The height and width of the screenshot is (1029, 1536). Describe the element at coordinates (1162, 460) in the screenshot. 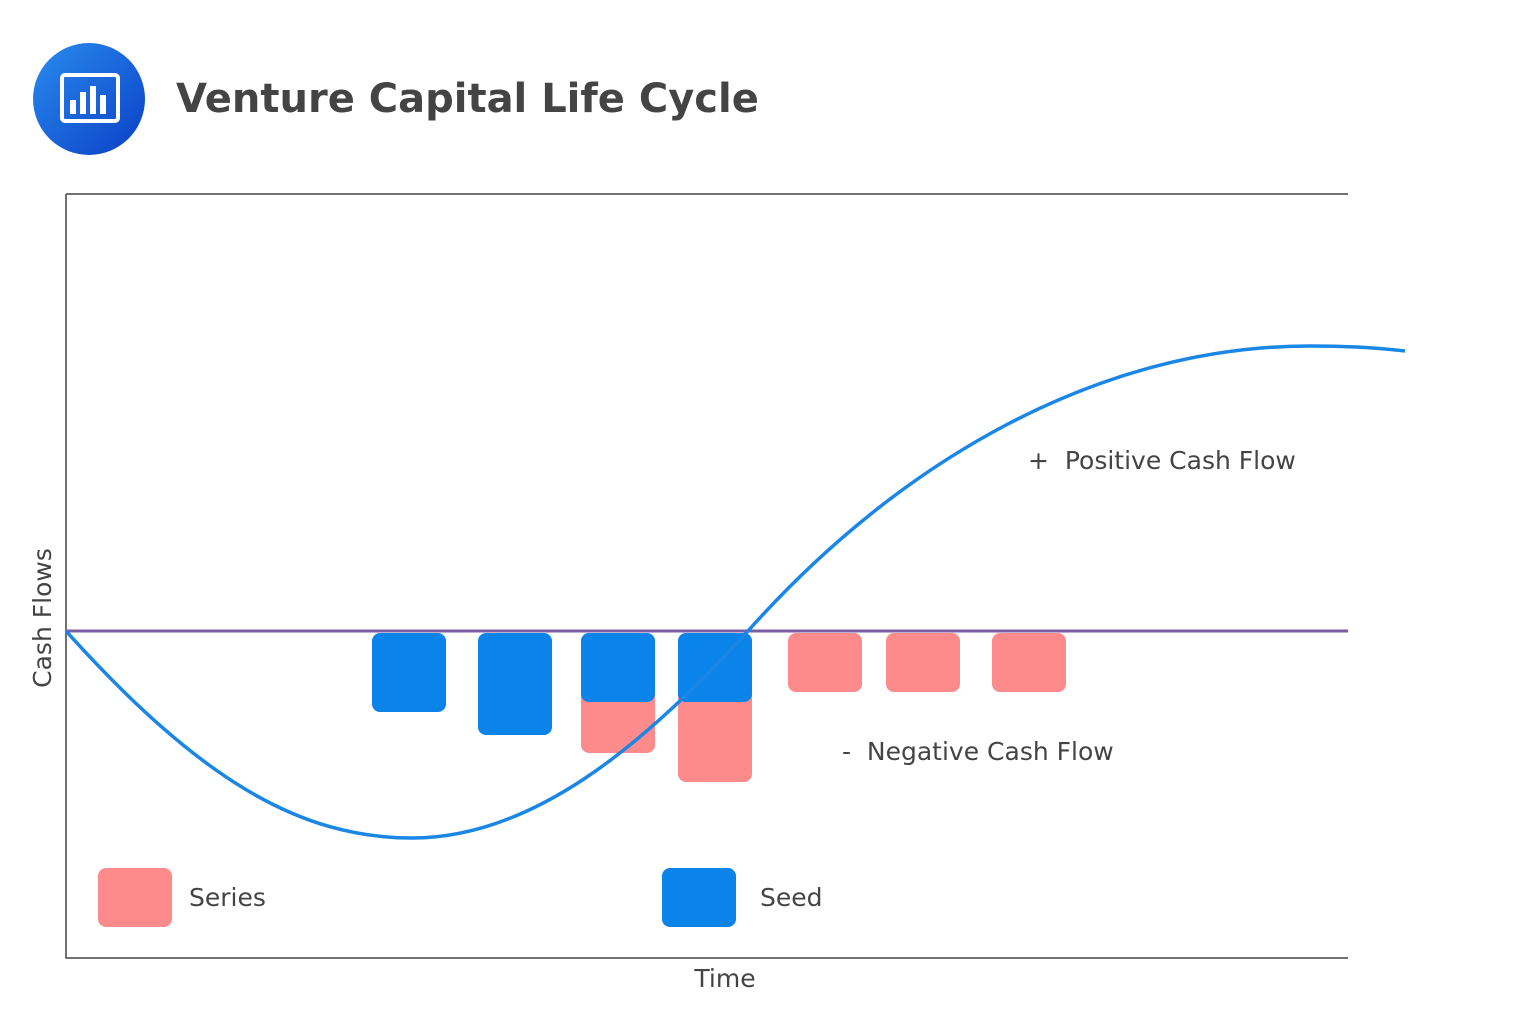

I see `annotation: + Positive Cash Flow` at that location.